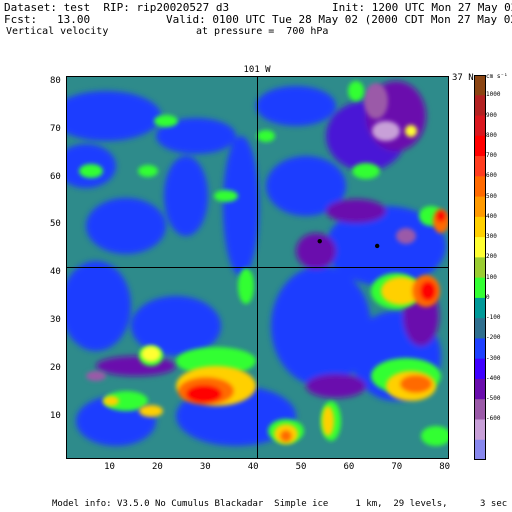 The height and width of the screenshot is (512, 512). What do you see at coordinates (55, 224) in the screenshot?
I see `y-tick-label: 50` at bounding box center [55, 224].